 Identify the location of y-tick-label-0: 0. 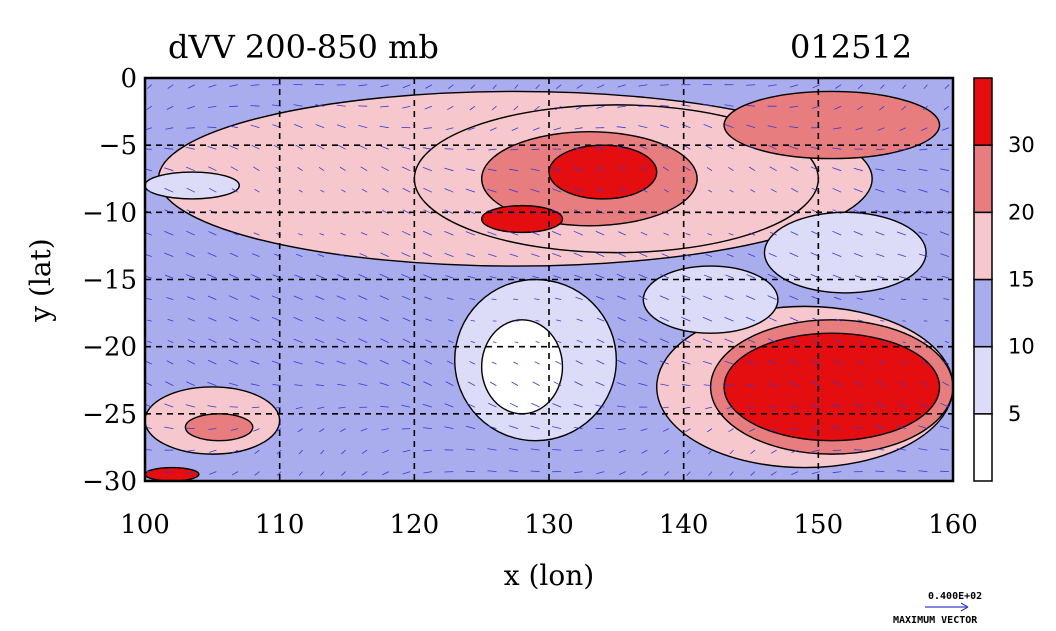
(128, 79).